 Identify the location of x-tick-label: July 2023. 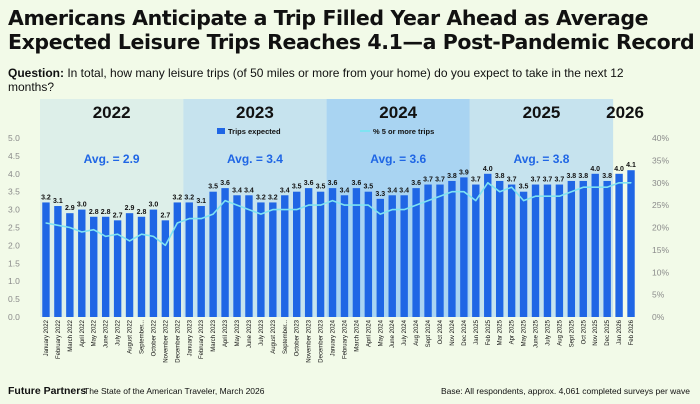
(262, 332).